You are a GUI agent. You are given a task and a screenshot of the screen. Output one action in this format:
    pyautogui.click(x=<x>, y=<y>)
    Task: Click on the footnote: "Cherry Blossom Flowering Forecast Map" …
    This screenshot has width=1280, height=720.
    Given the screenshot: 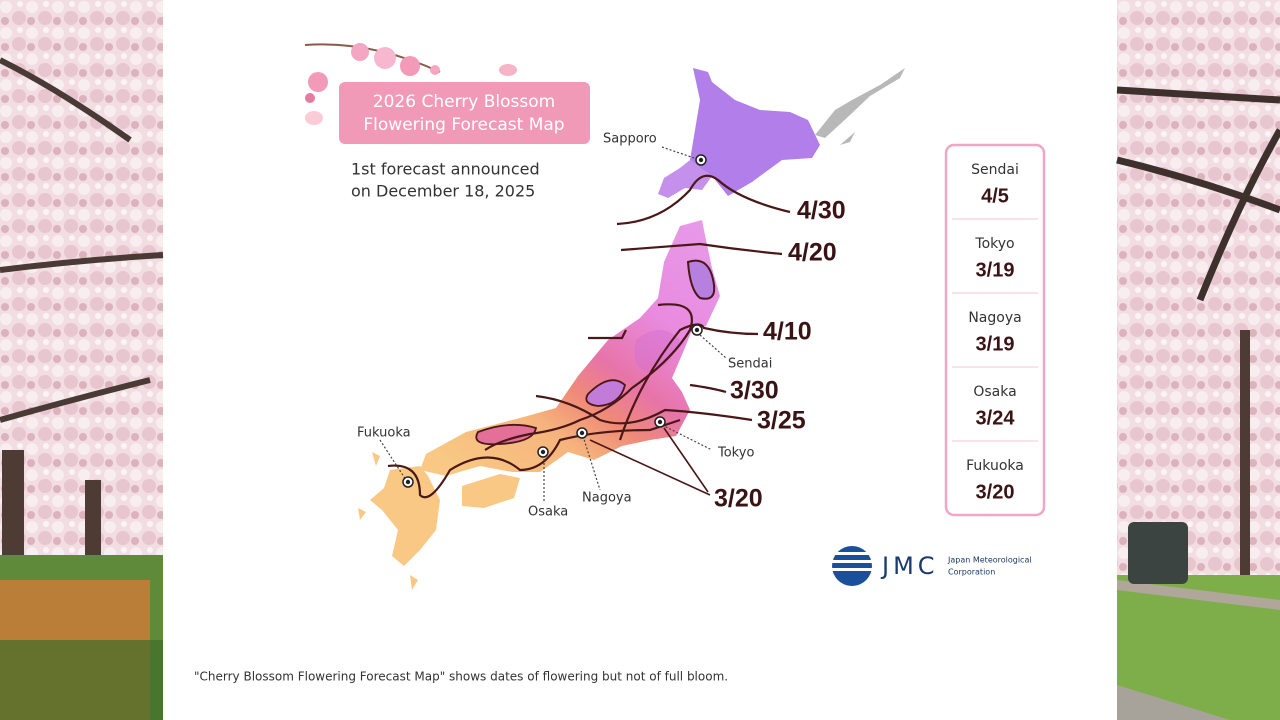 What is the action you would take?
    pyautogui.click(x=461, y=677)
    